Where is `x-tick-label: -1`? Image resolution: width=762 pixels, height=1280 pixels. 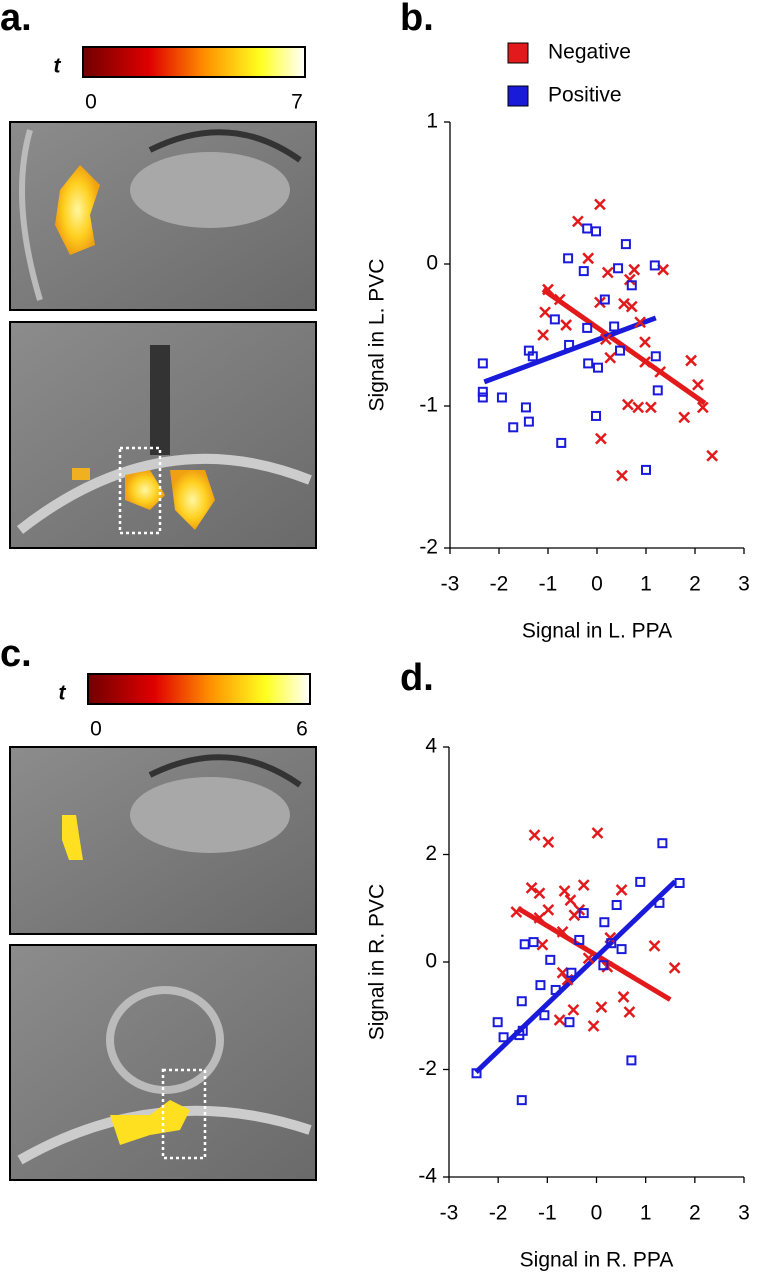 x-tick-label: -1 is located at coordinates (547, 1213).